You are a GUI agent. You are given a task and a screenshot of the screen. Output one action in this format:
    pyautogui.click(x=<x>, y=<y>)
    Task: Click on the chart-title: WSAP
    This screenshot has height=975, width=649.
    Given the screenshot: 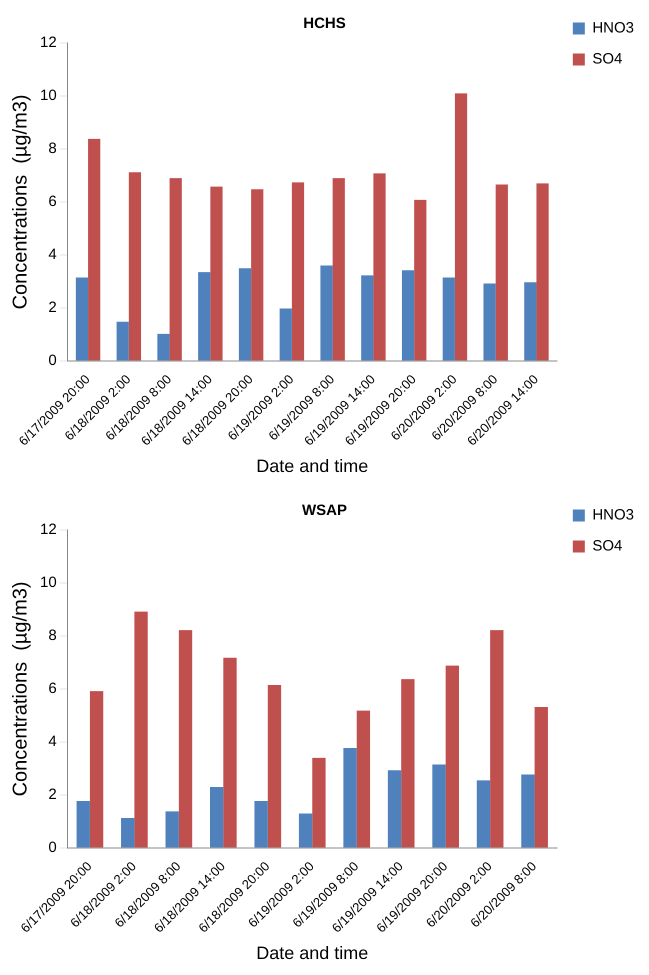 What is the action you would take?
    pyautogui.click(x=324, y=511)
    